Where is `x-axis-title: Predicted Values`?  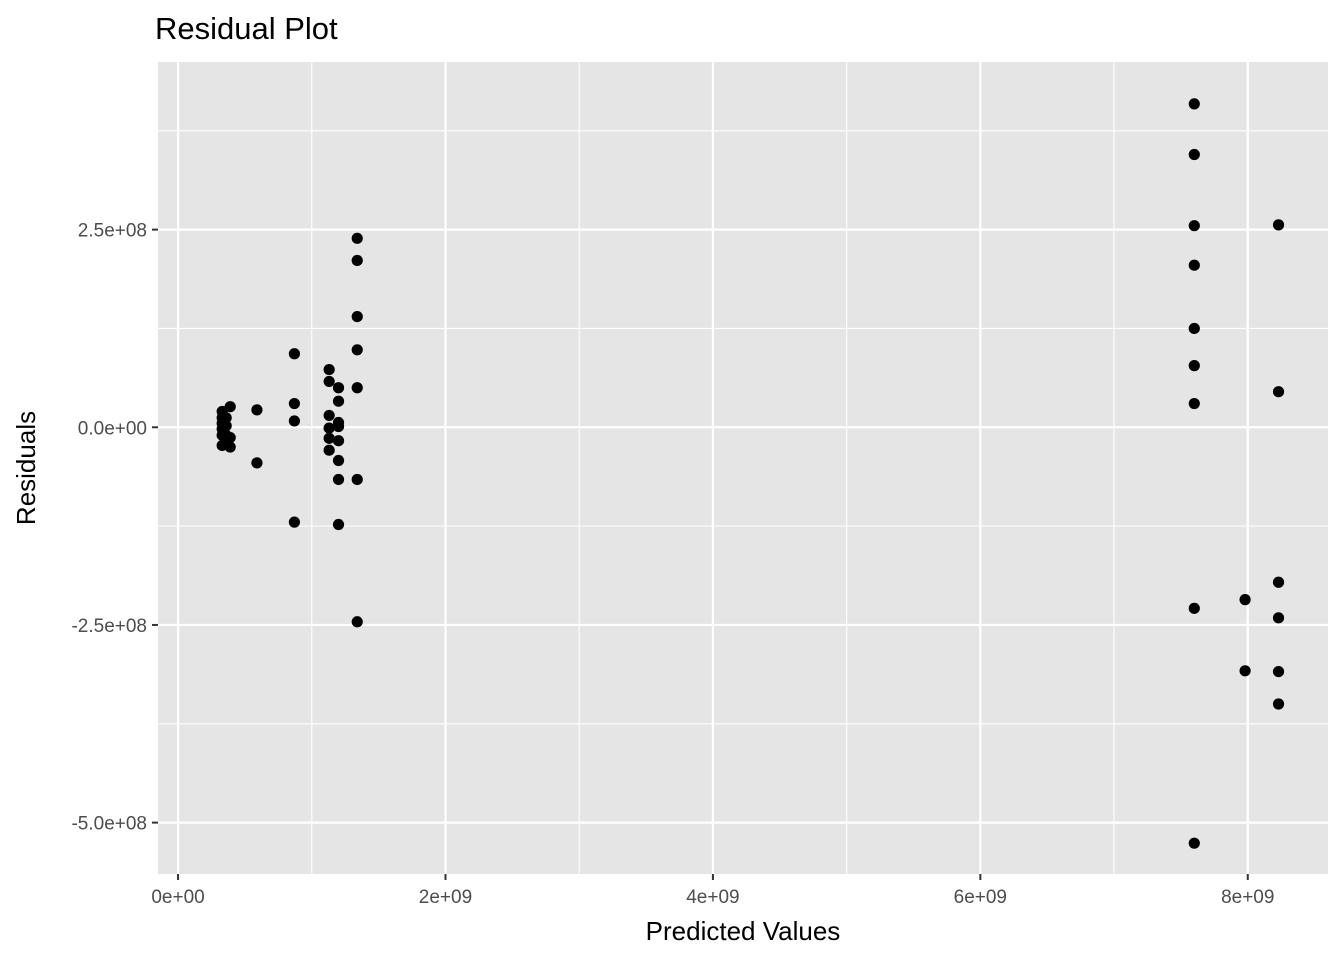
x-axis-title: Predicted Values is located at coordinates (743, 931).